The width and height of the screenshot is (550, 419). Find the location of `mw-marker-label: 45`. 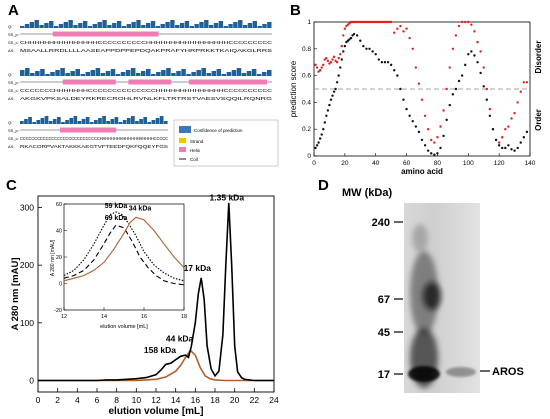

mw-marker-label: 45 is located at coordinates (384, 333).